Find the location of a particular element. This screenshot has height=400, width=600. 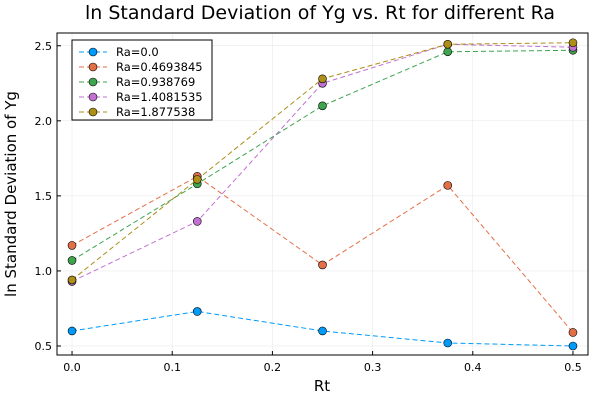

x-axis-title: Rt is located at coordinates (322, 386).